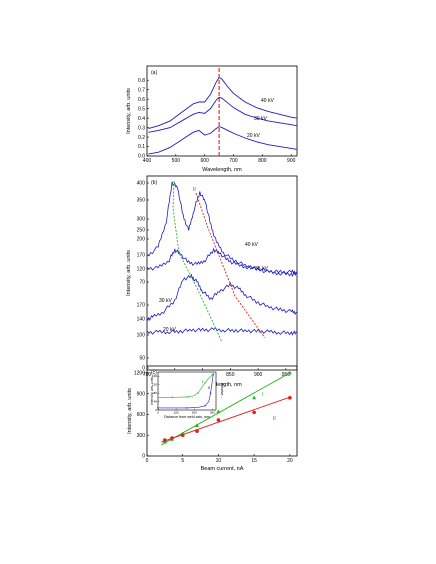 This screenshot has height=564, width=436. Describe the element at coordinates (141, 119) in the screenshot. I see `panel-a-ytick-label: 0.4` at that location.